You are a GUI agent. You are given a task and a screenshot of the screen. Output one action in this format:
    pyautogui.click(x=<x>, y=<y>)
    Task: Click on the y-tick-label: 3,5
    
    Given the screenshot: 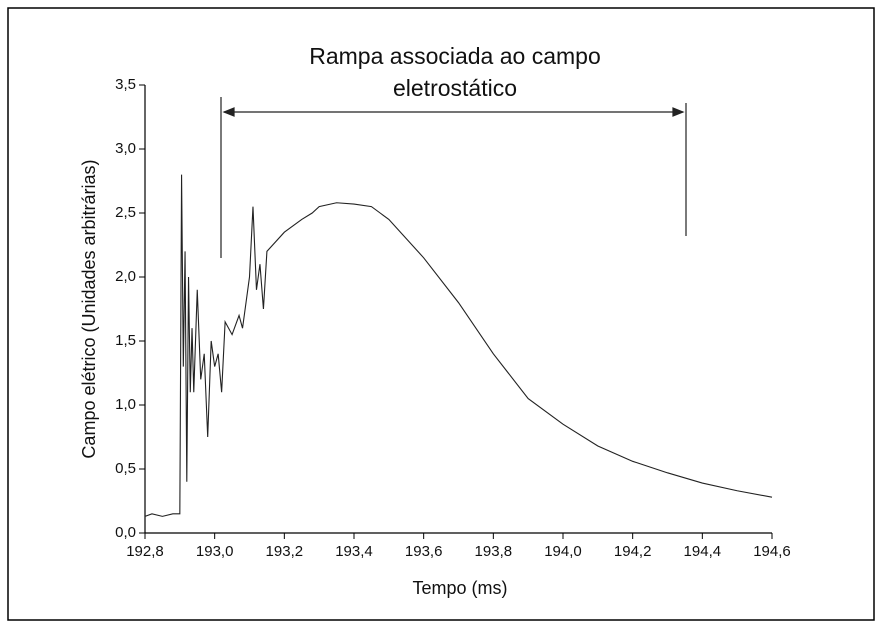 What is the action you would take?
    pyautogui.click(x=125, y=84)
    